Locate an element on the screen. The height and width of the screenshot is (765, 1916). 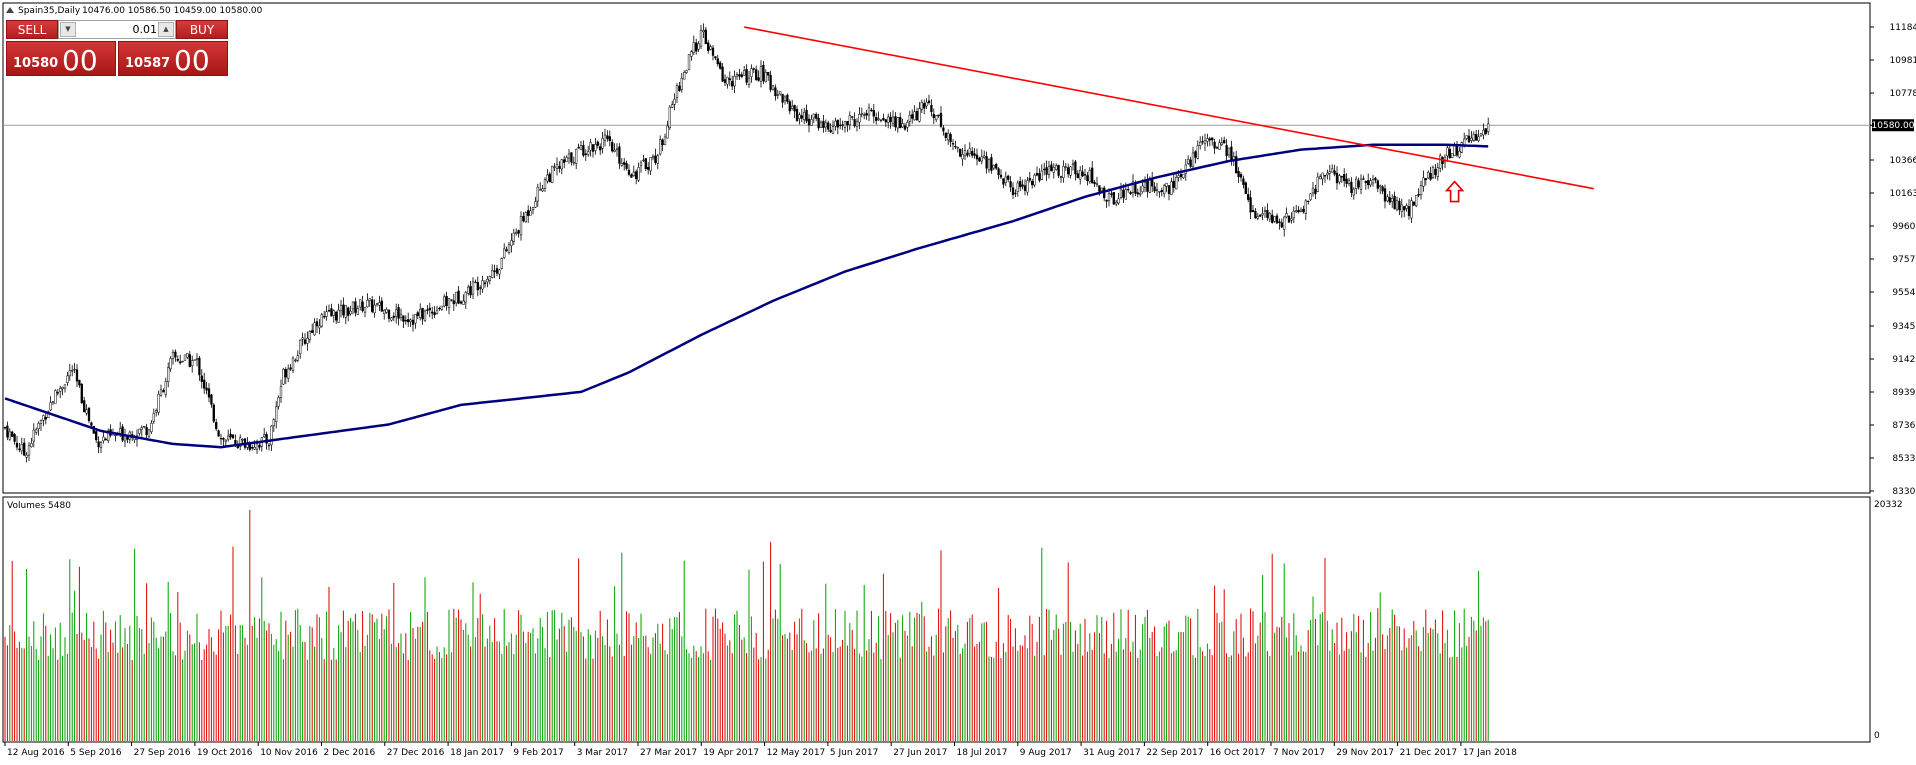
date-axis-tick-label: 21 Dec 2017 is located at coordinates (1429, 753).